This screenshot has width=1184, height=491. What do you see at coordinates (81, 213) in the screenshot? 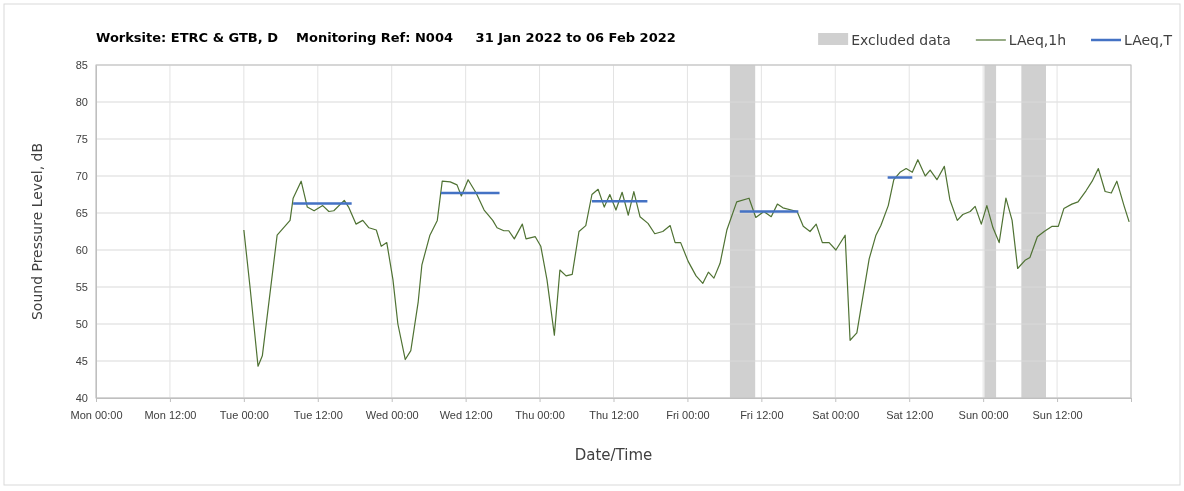
I see `y-tick-label: 65` at bounding box center [81, 213].